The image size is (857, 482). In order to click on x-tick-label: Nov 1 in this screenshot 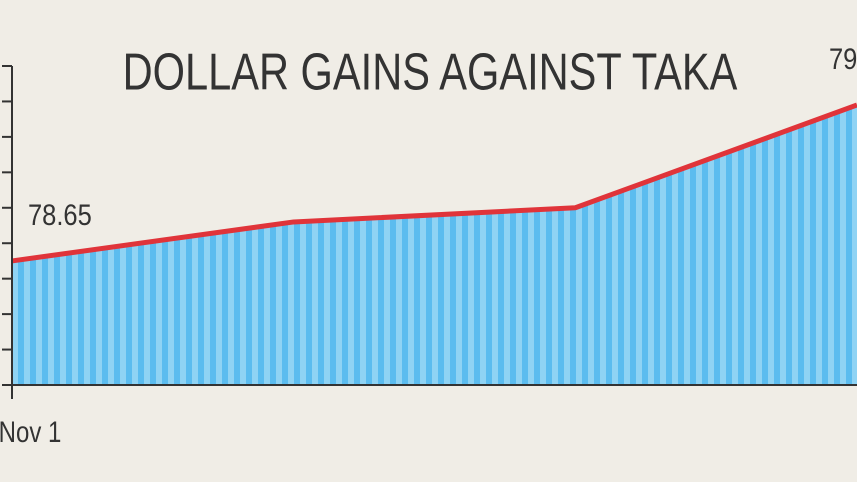, I will do `click(30, 431)`.